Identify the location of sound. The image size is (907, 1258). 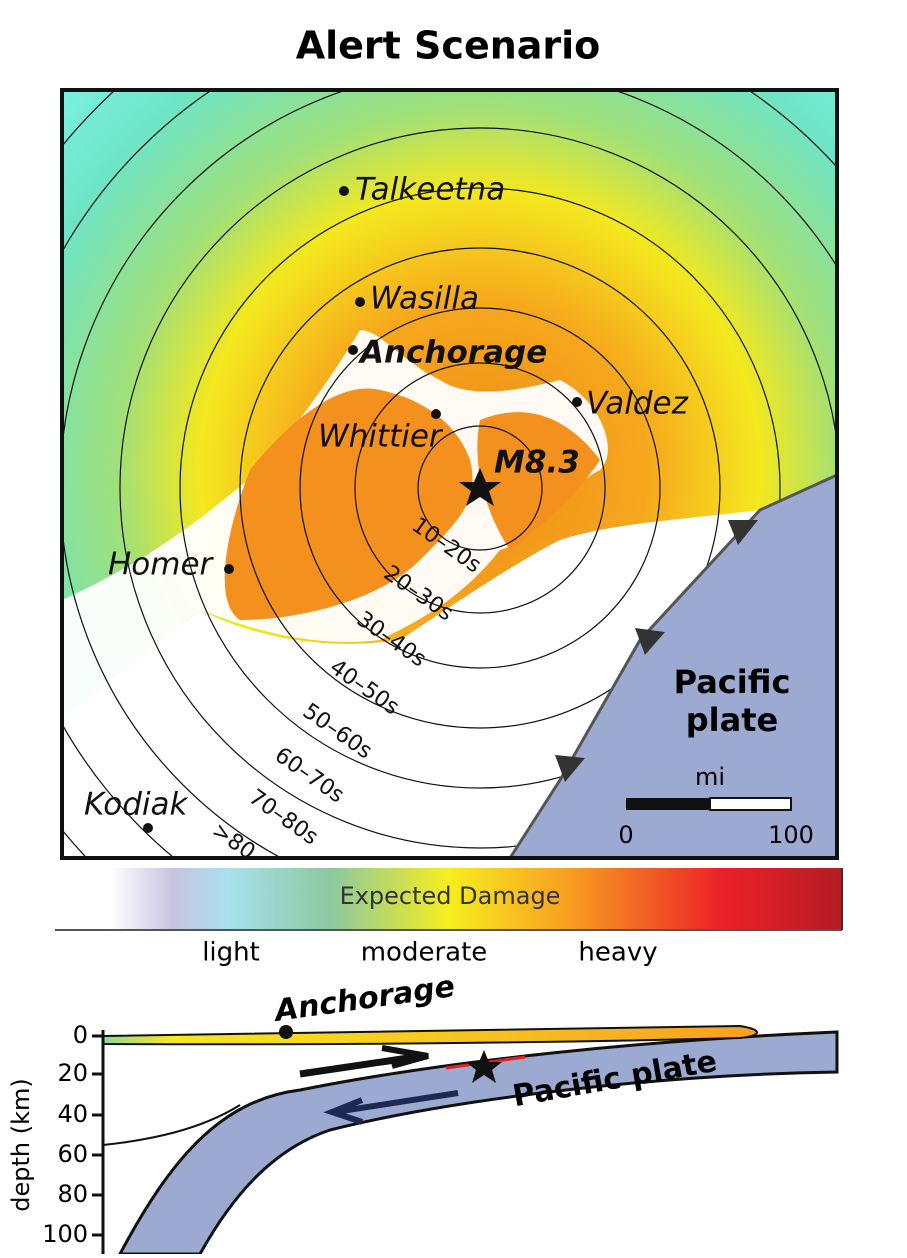
(538, 481).